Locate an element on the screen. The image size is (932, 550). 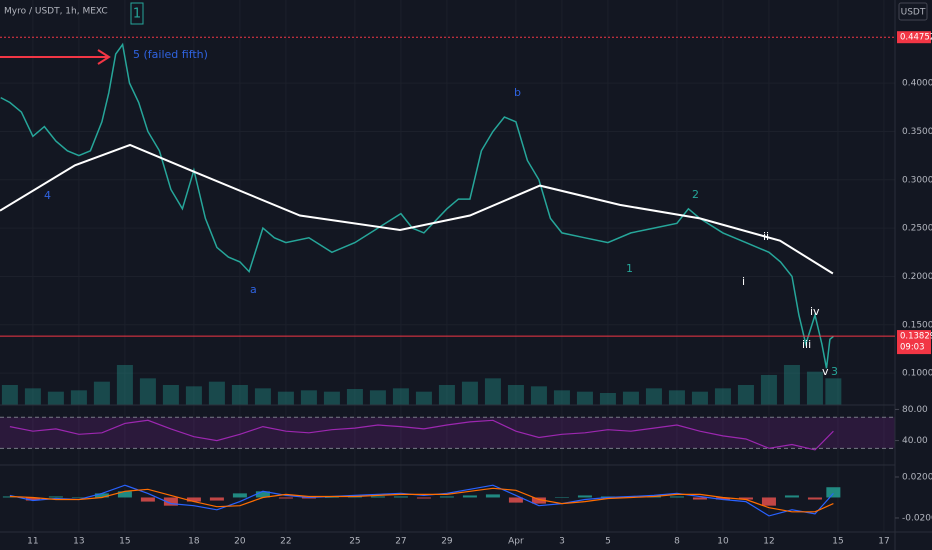
x-tick-label: Apr is located at coordinates (516, 542).